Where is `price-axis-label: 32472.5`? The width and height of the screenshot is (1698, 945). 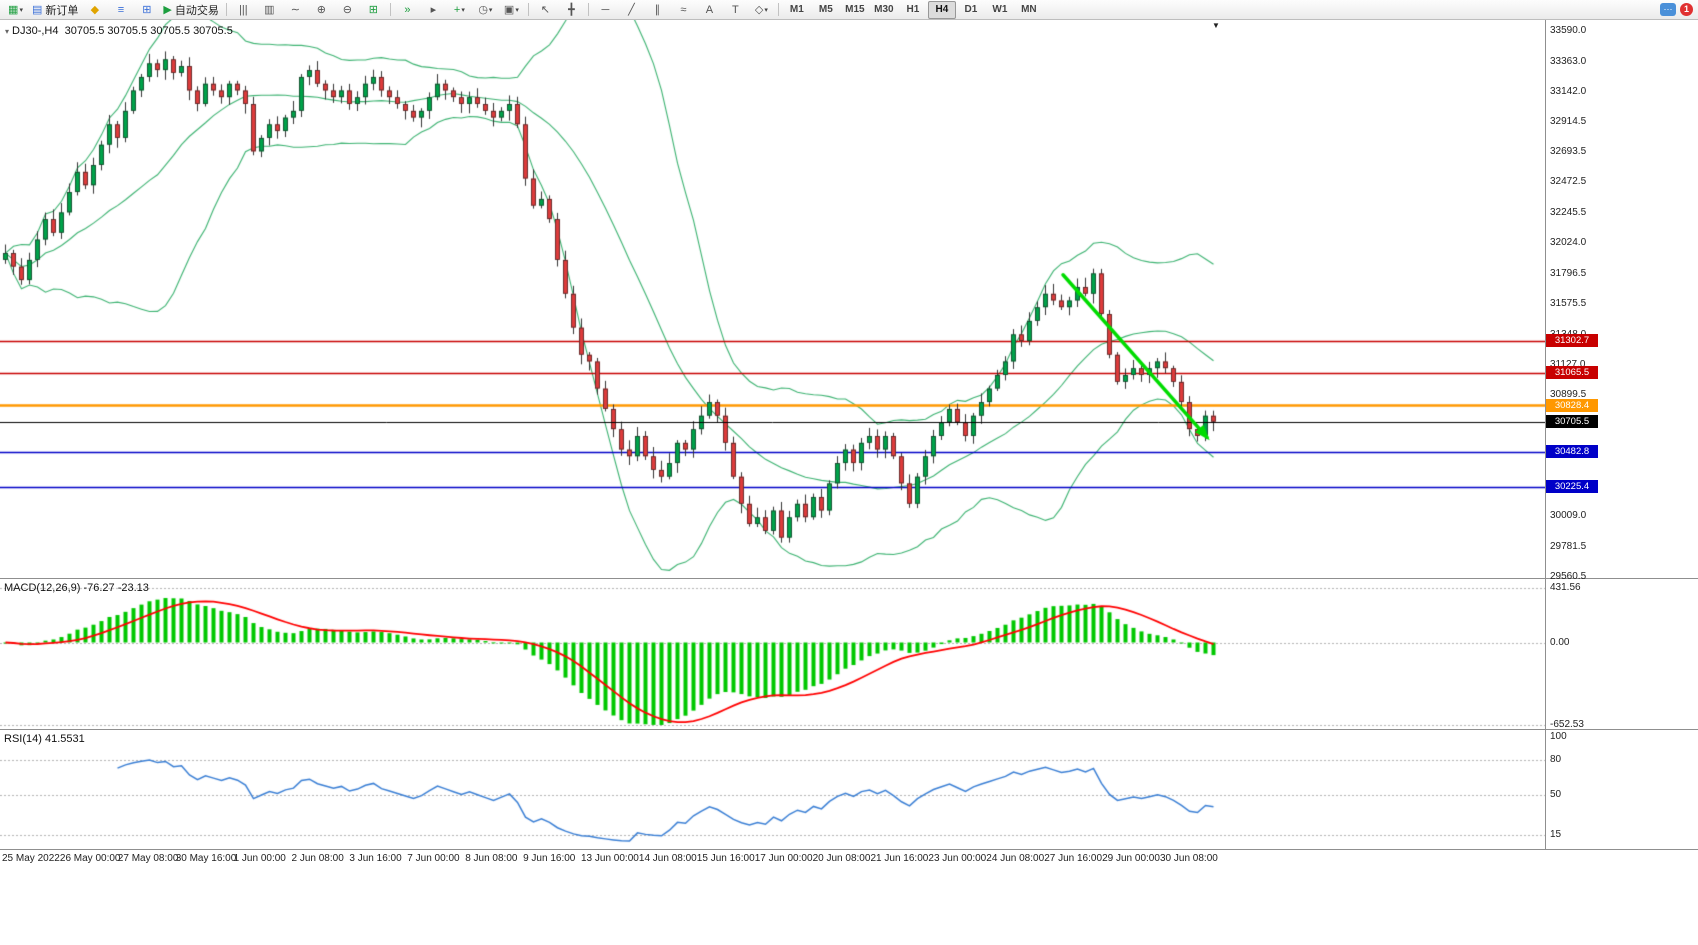
price-axis-label: 32472.5 is located at coordinates (1568, 182).